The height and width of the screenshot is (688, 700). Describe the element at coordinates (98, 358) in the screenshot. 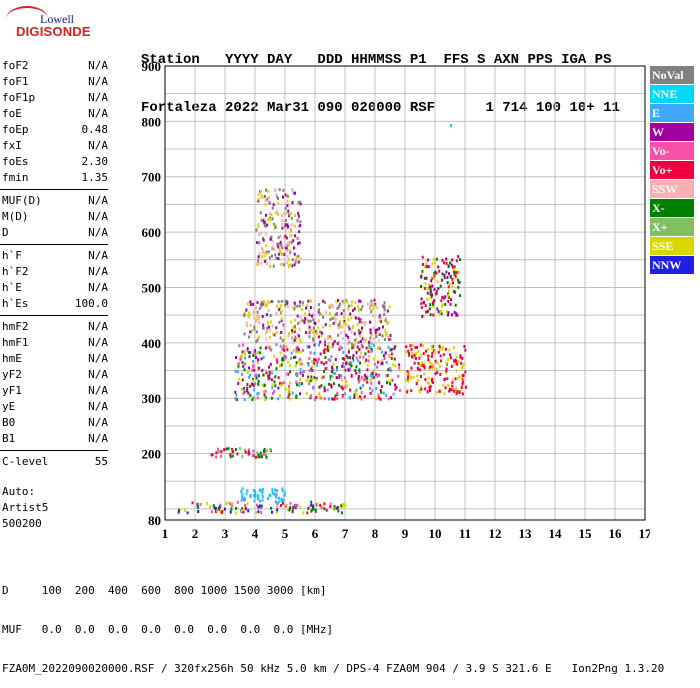

I see `param-value: N/A` at that location.